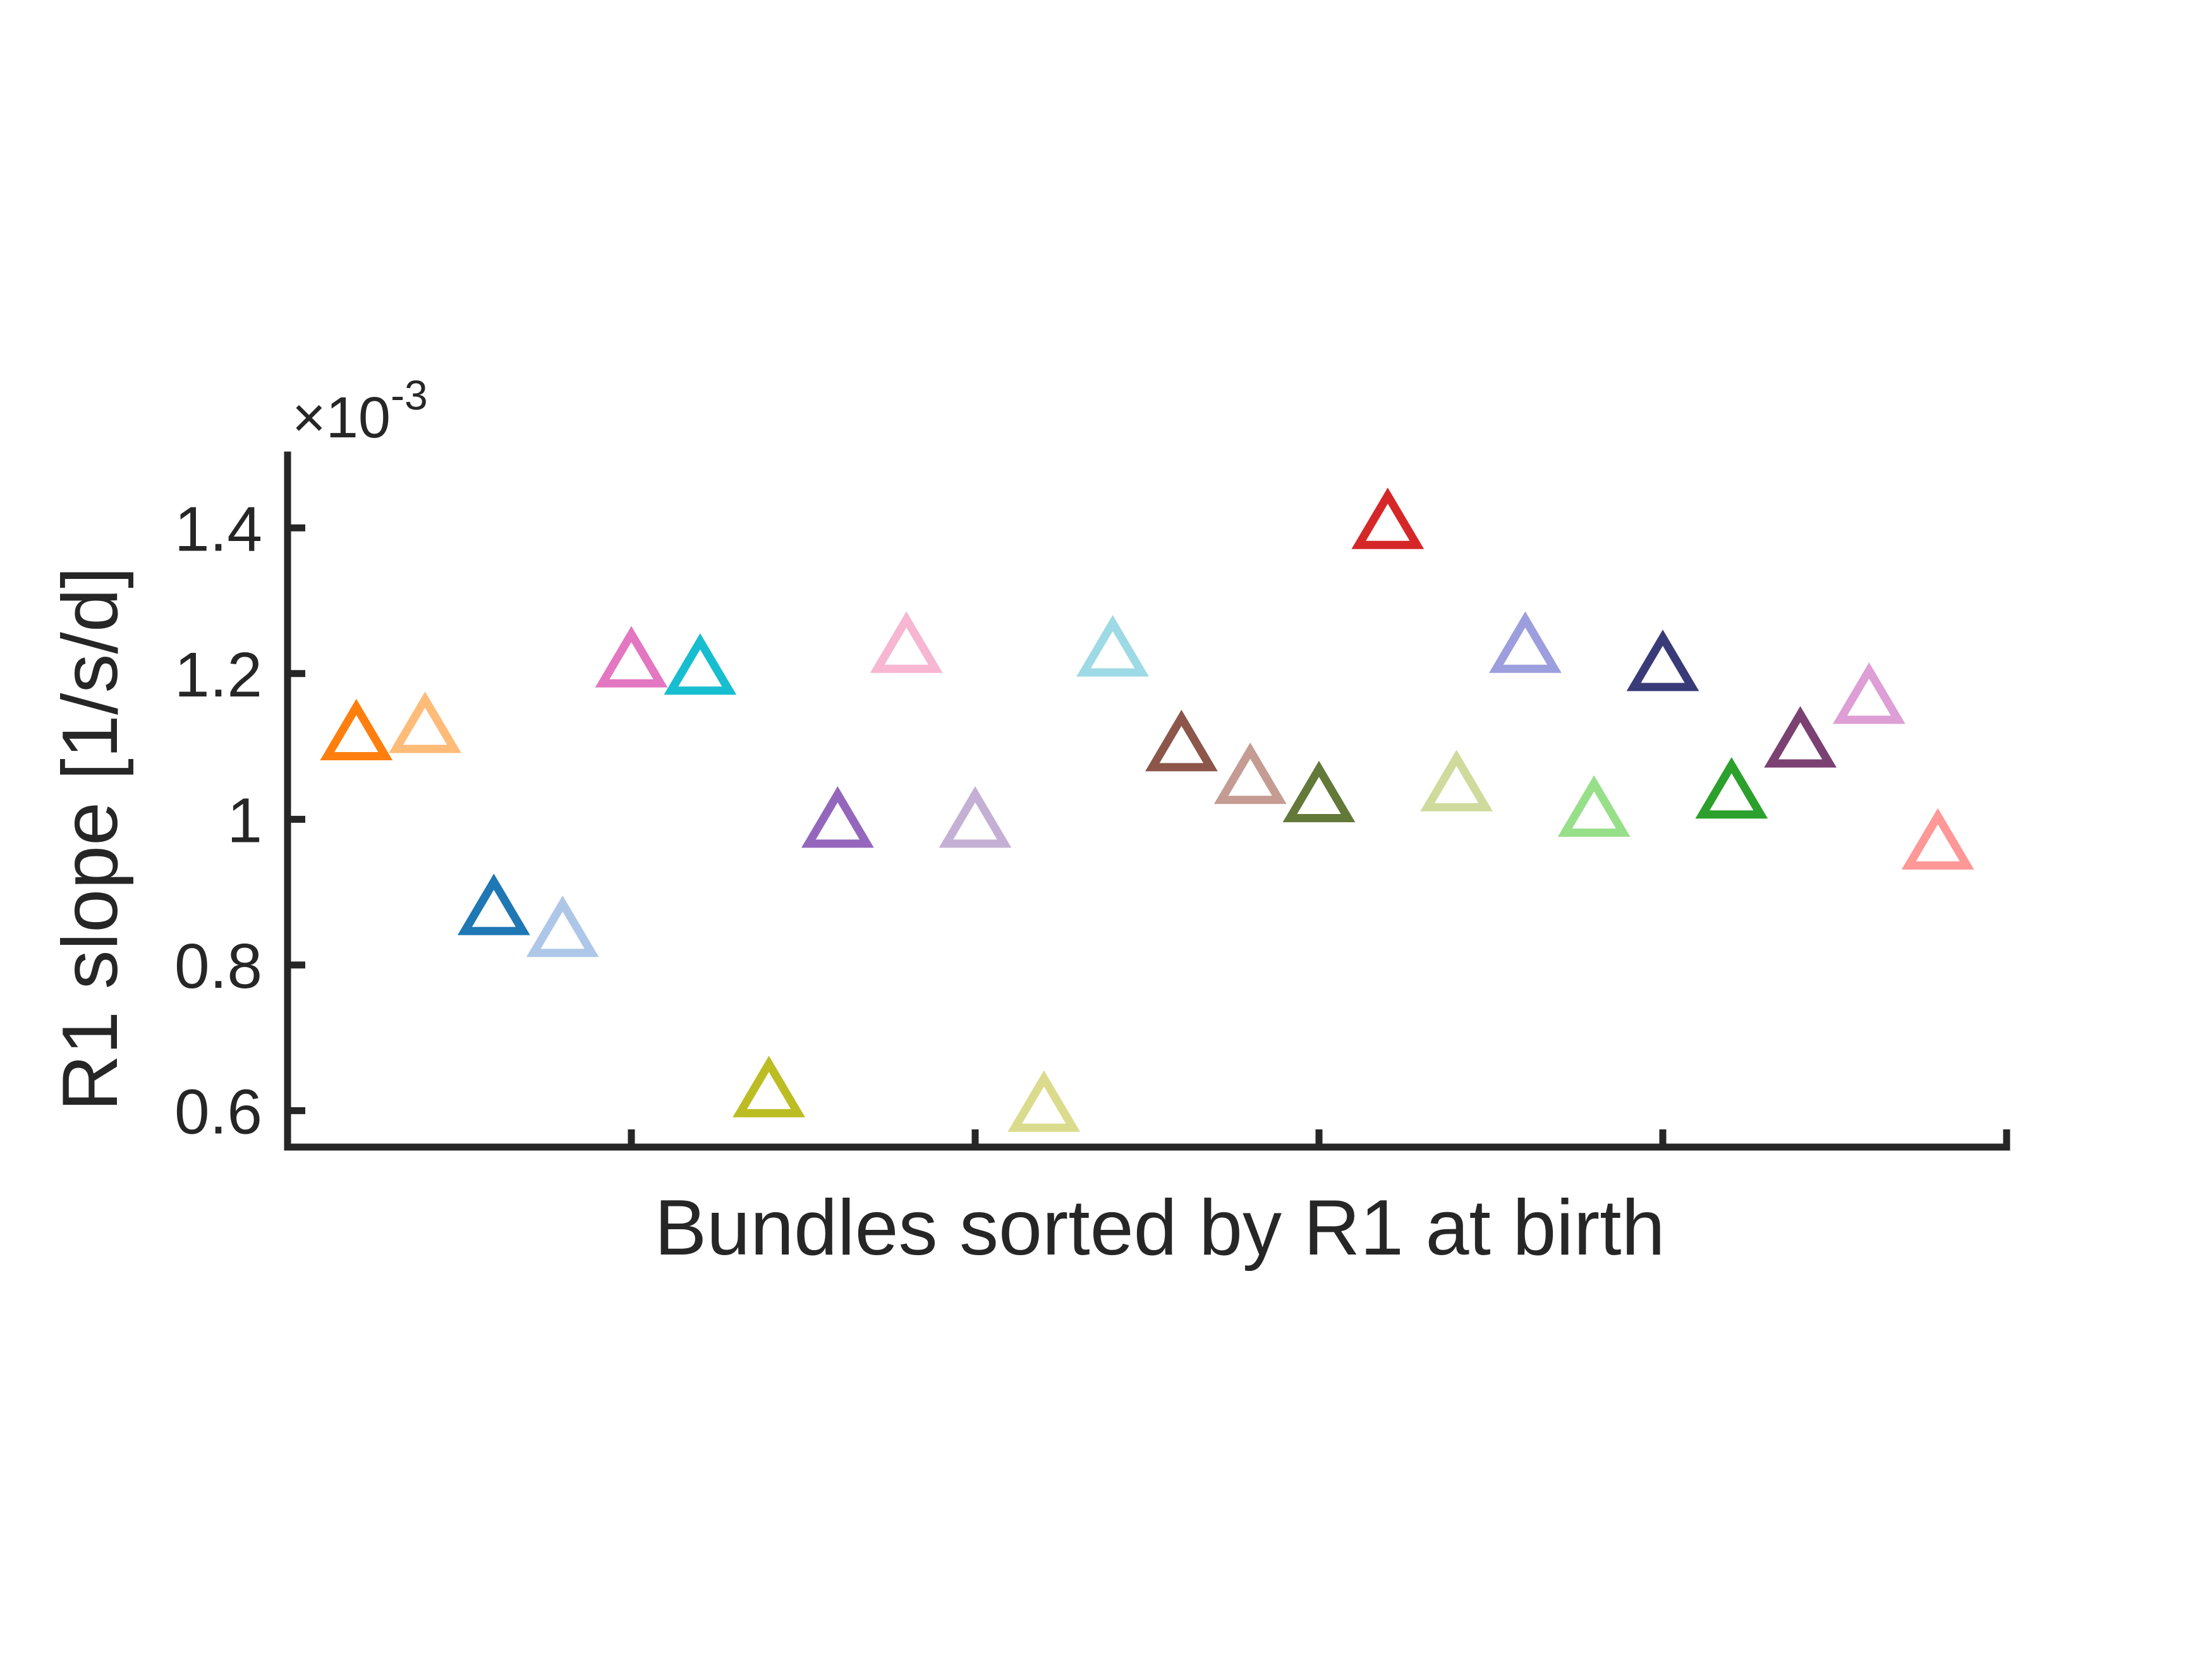 The width and height of the screenshot is (2212, 1659). What do you see at coordinates (218, 529) in the screenshot?
I see `y-tick-label: 1.4` at bounding box center [218, 529].